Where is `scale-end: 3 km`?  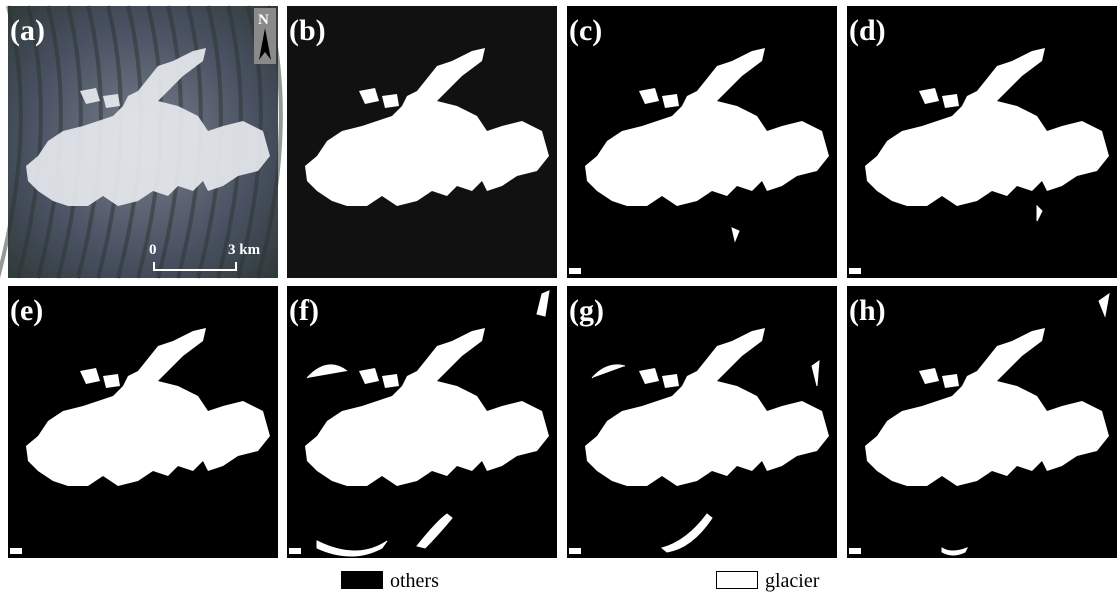
scale-end: 3 km is located at coordinates (244, 250).